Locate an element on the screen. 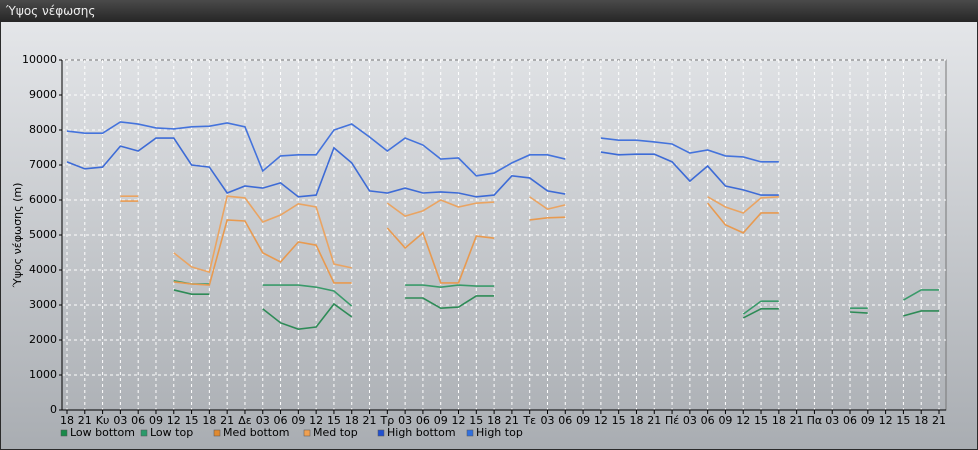  y-tick-label: 5000 is located at coordinates (43, 234).